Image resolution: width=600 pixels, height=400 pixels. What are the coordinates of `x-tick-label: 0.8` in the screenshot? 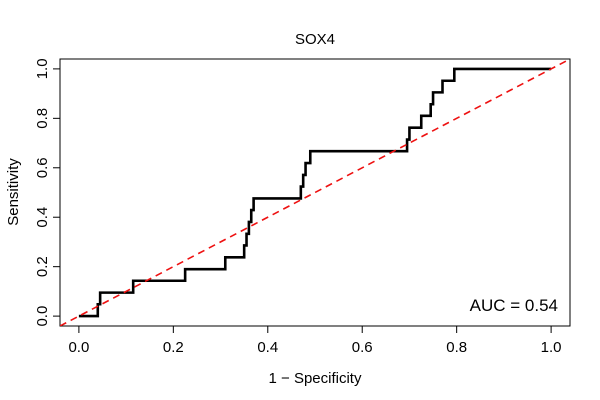 It's located at (456, 347).